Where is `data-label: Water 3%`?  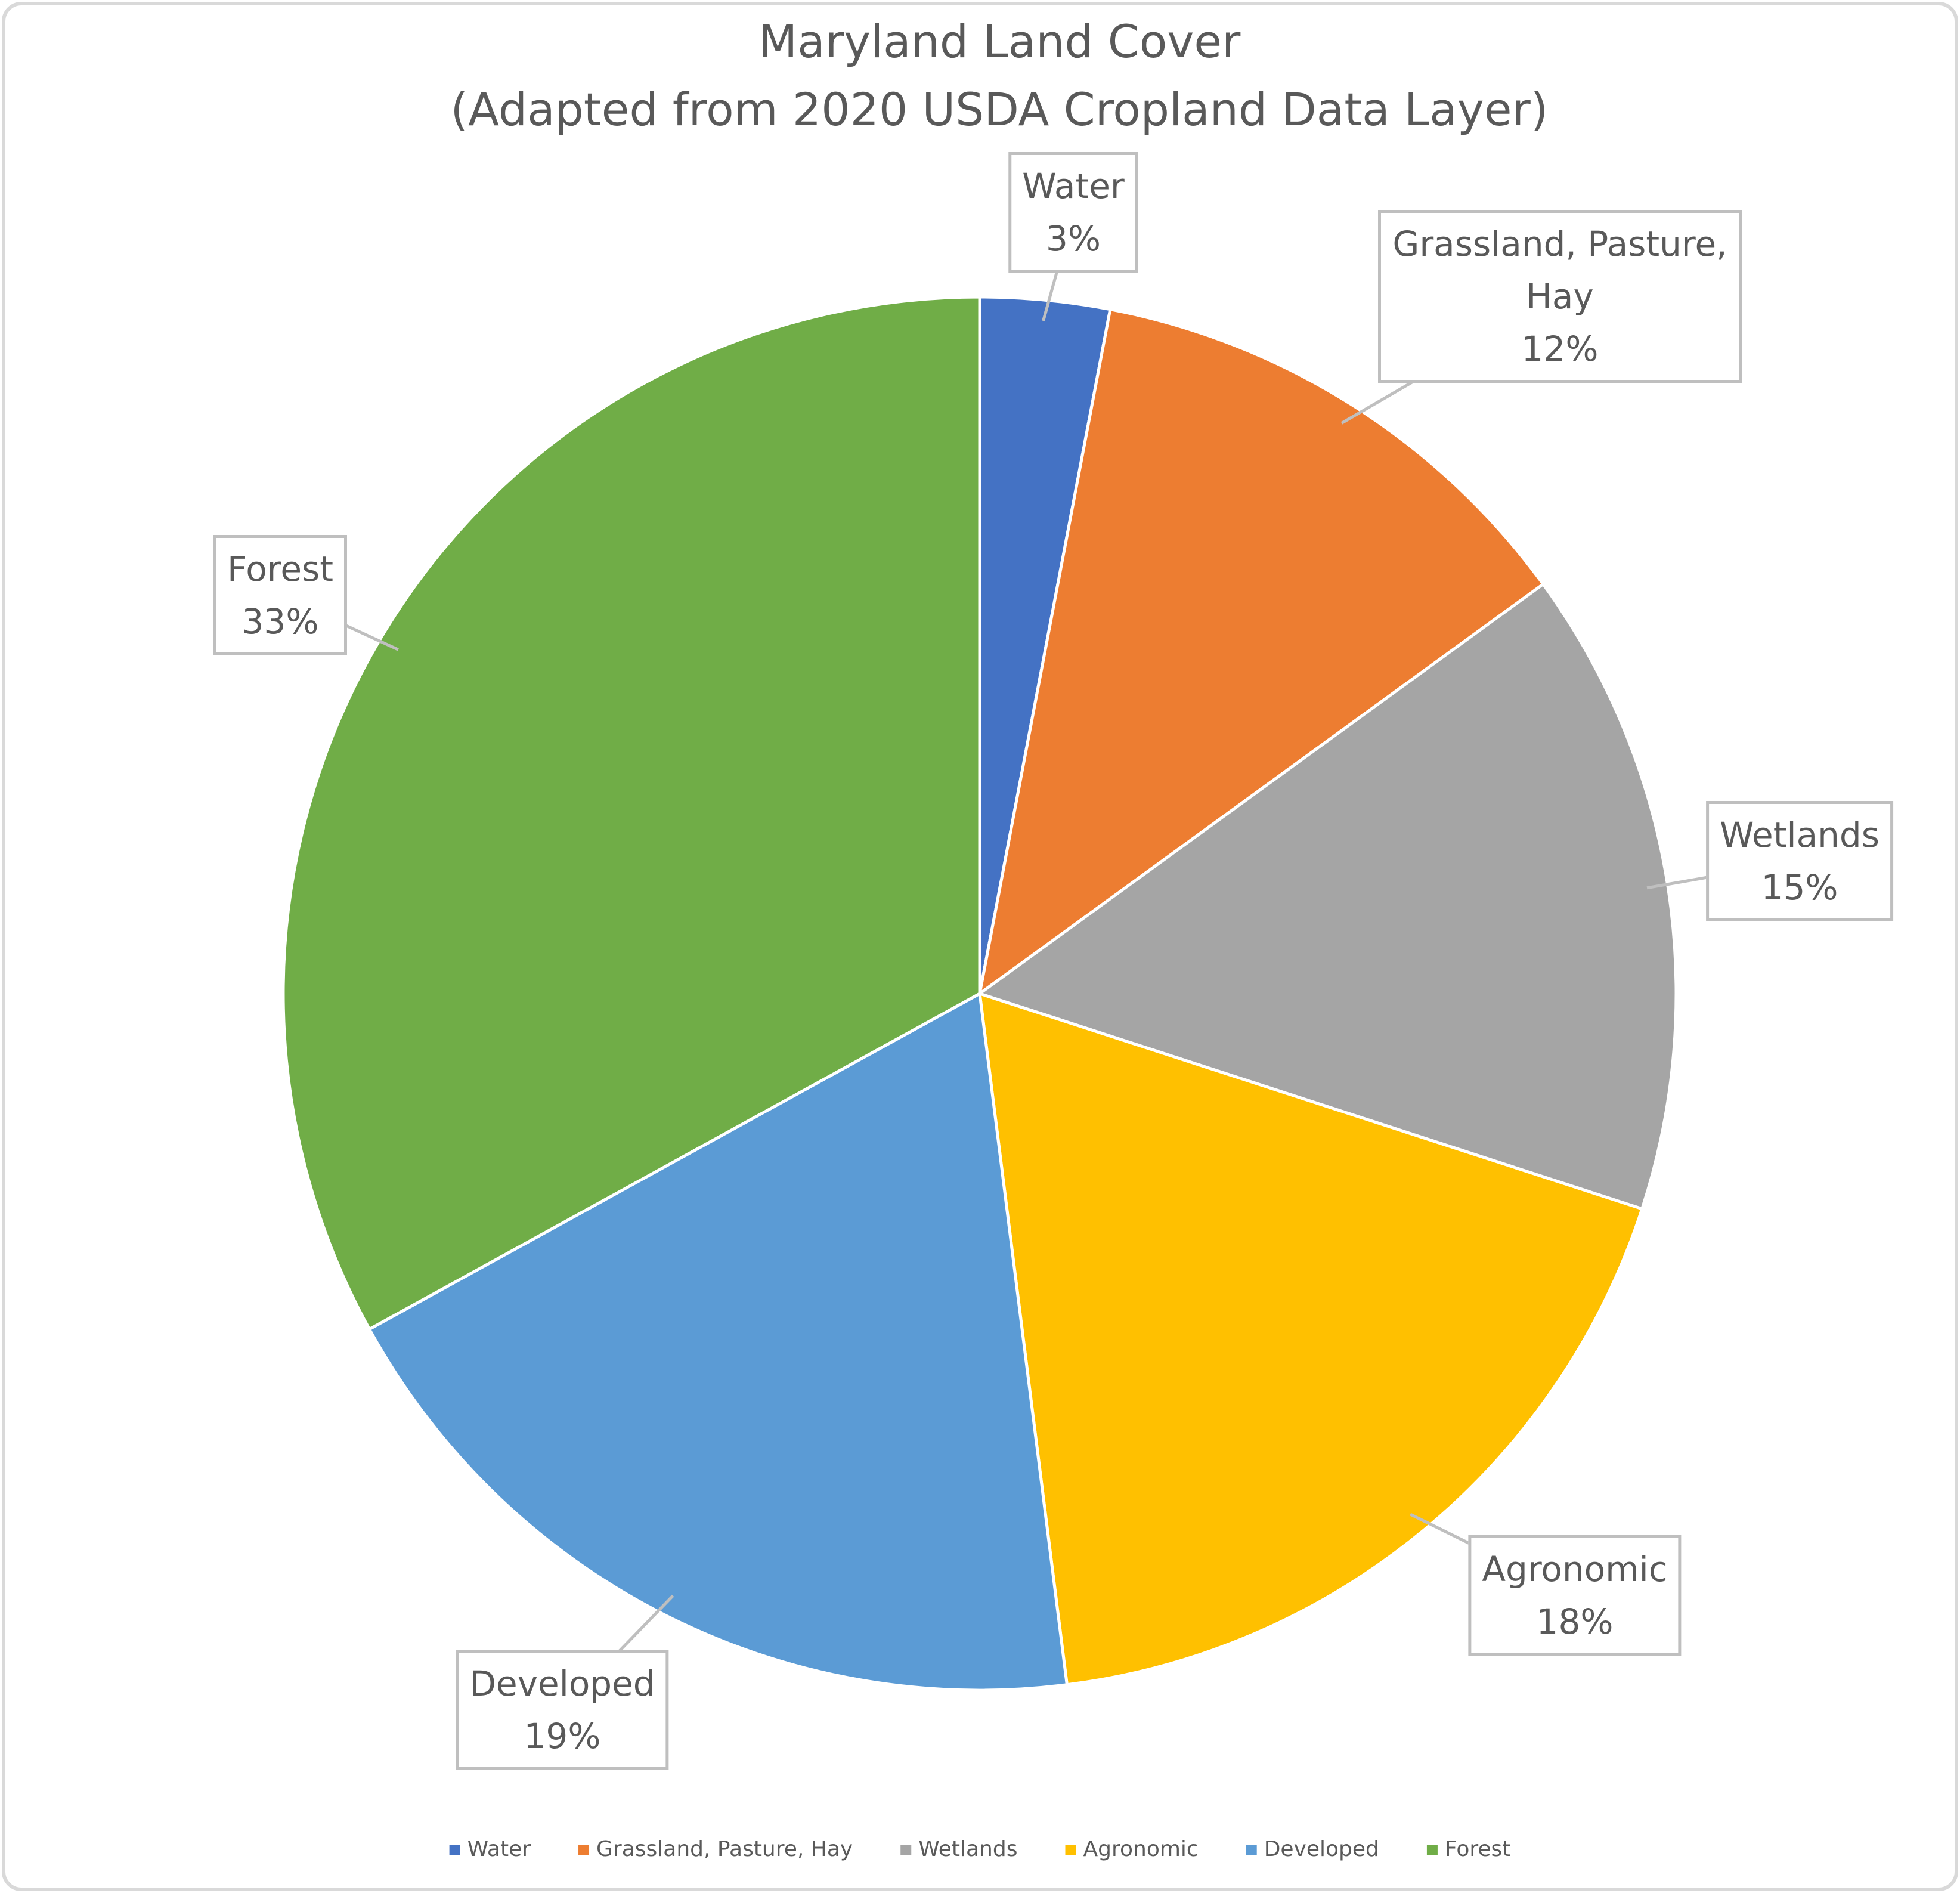 data-label: Water 3% is located at coordinates (1073, 213).